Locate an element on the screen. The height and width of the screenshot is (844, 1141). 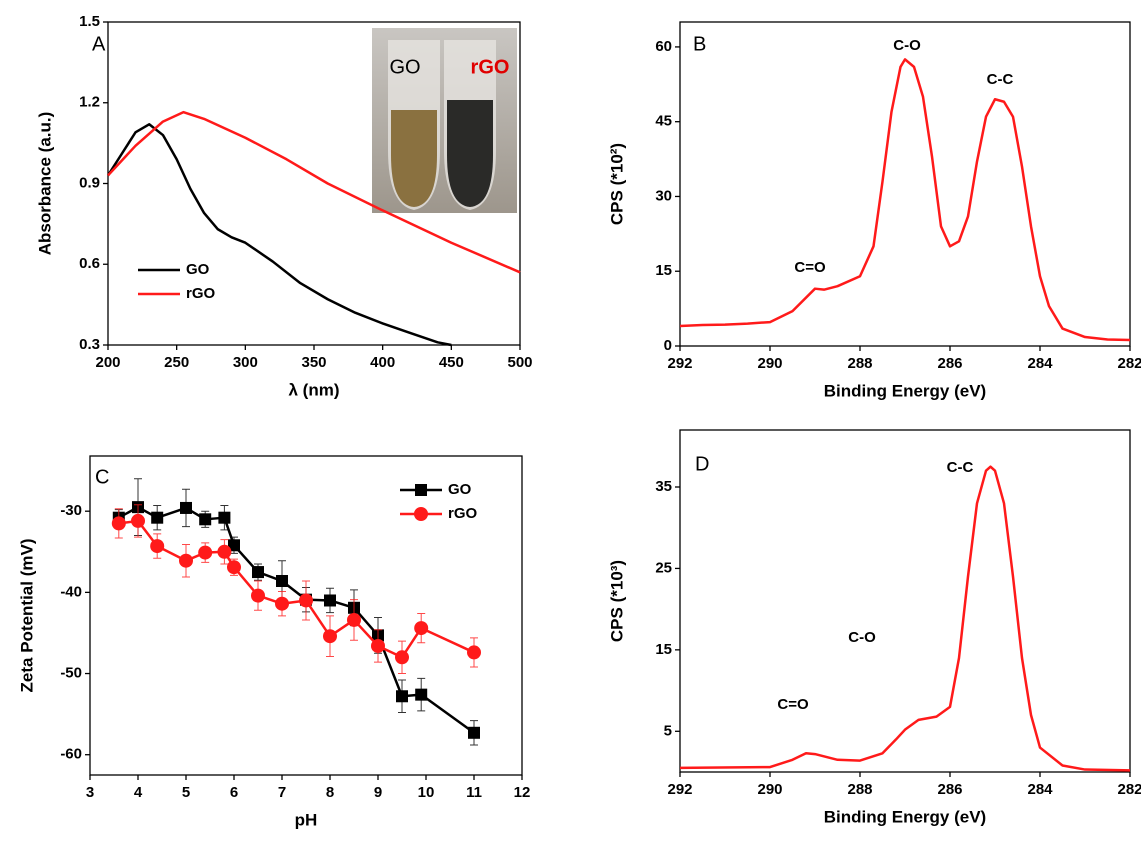
y-tick-label: -40 is located at coordinates (71, 591).